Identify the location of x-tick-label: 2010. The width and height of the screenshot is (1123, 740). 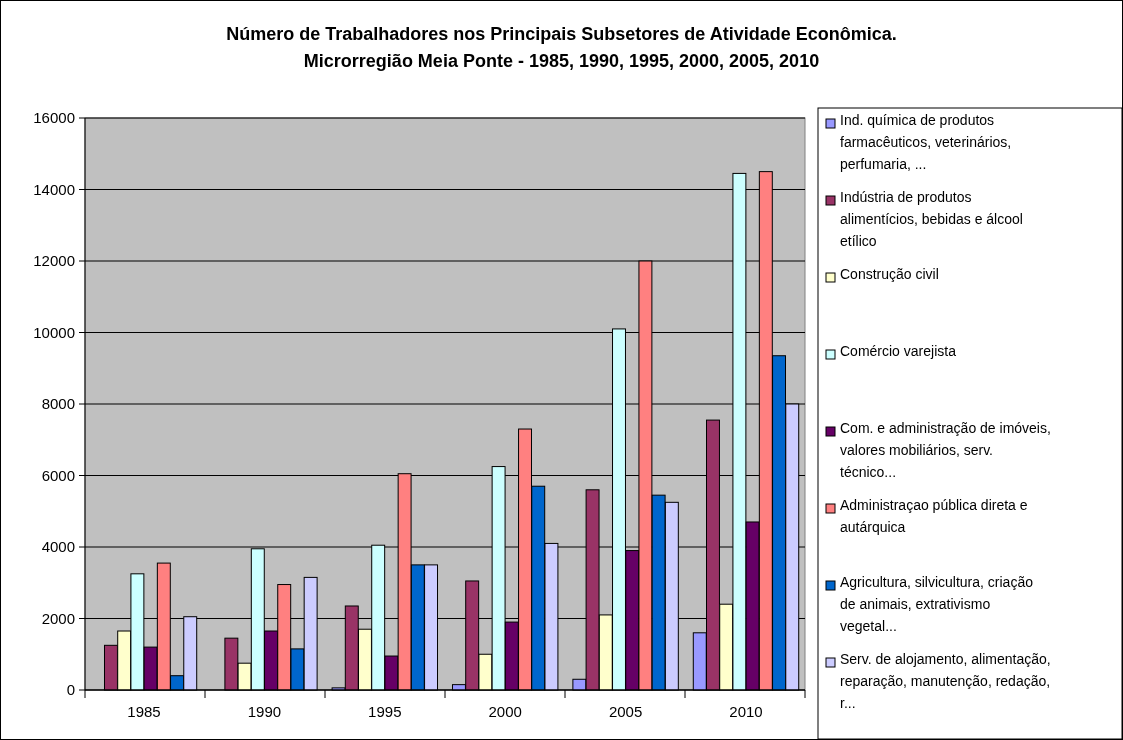
(746, 711).